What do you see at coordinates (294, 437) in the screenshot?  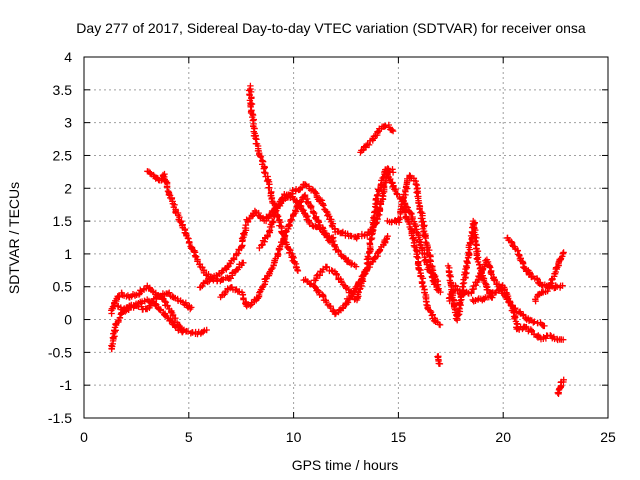 I see `x-tick-label: 10` at bounding box center [294, 437].